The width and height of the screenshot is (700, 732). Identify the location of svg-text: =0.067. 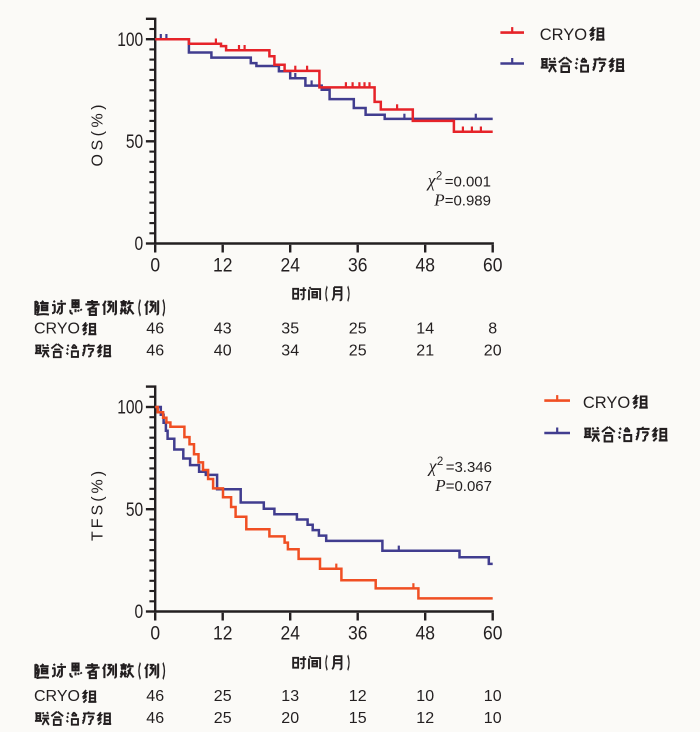
(469, 486).